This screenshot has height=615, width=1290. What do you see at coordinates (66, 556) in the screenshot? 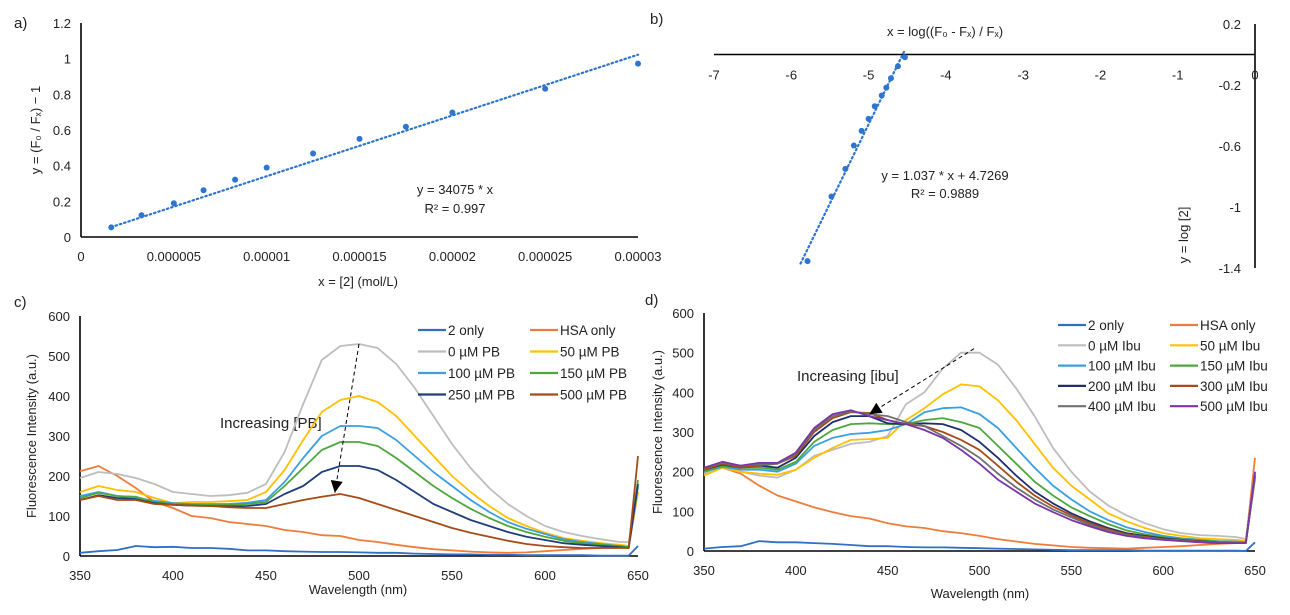
I see `chart-c-y-tick-label: 0` at bounding box center [66, 556].